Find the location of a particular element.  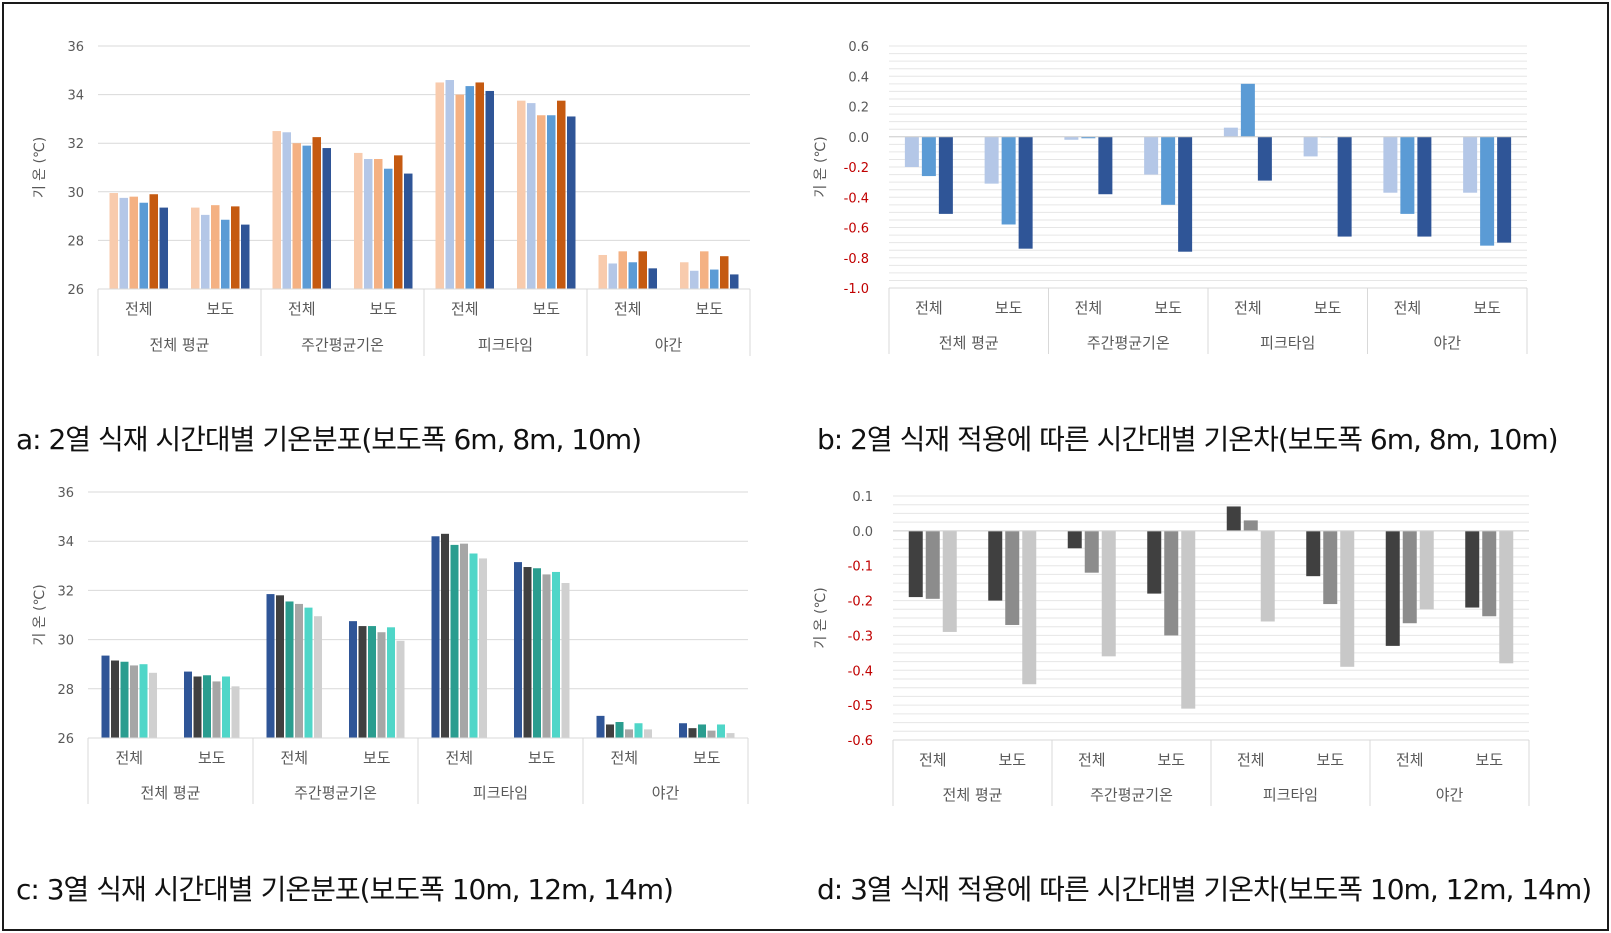

y-tick-label: 0.6 is located at coordinates (858, 47).